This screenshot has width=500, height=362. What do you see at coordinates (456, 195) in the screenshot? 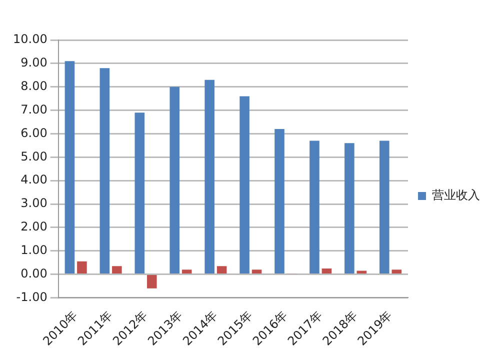
I see `legend-label: 营业收入` at bounding box center [456, 195].